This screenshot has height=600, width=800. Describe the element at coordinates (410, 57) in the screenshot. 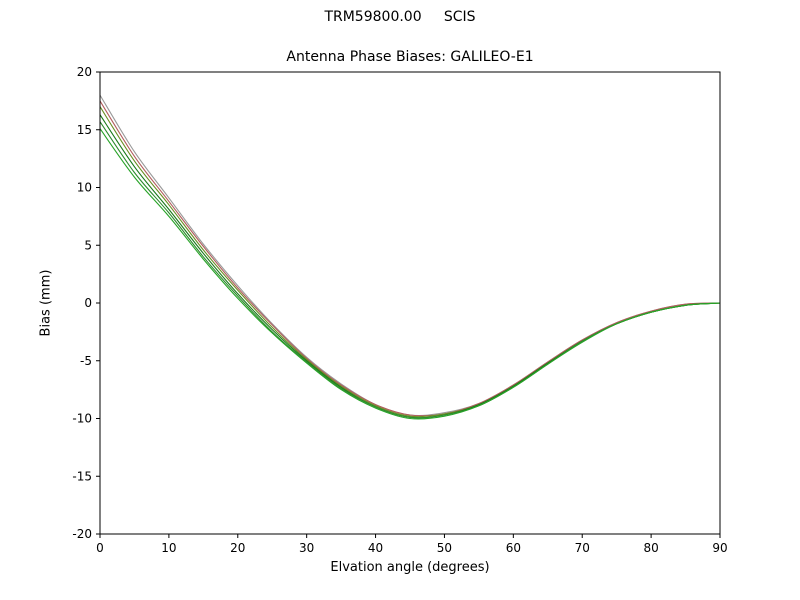

I see `axes-title: Antenna Phase Biases: GALILEO-E1` at that location.